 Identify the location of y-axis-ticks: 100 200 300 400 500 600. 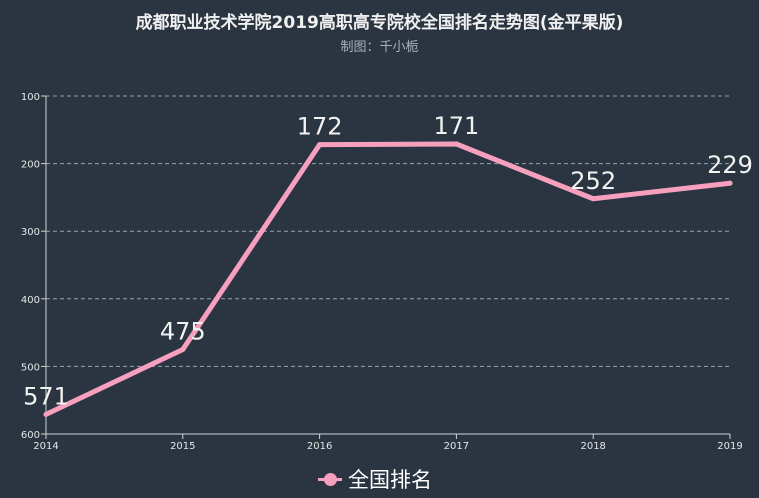
(33, 266).